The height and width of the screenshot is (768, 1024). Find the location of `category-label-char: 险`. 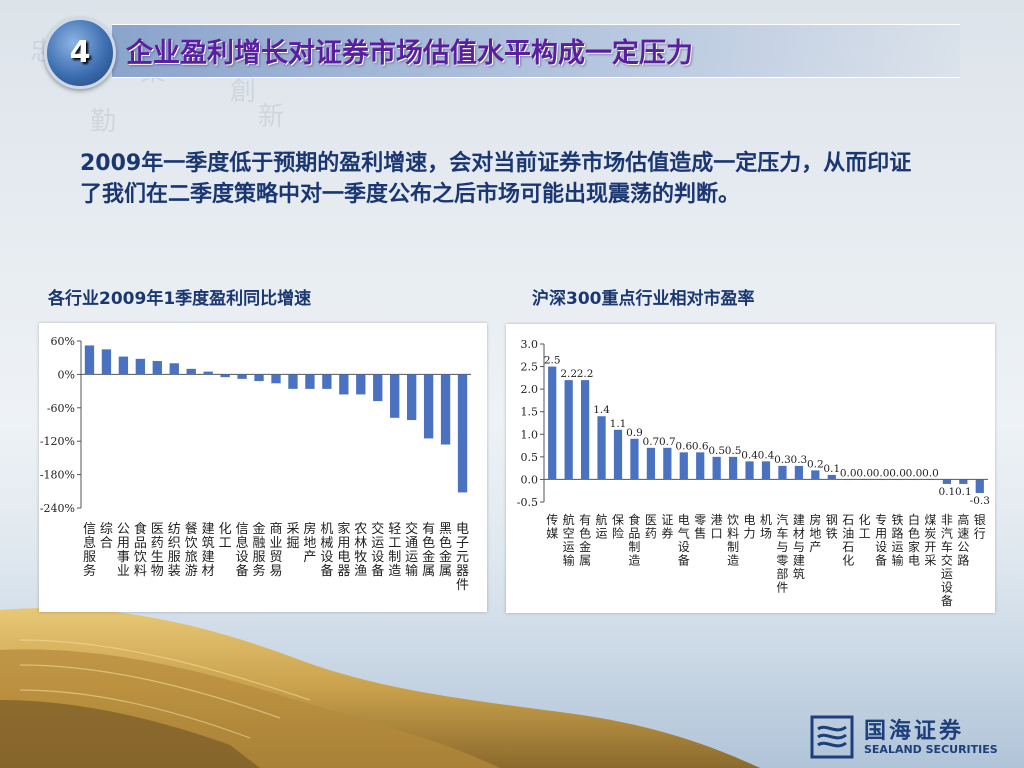

category-label-char: 险 is located at coordinates (618, 533).